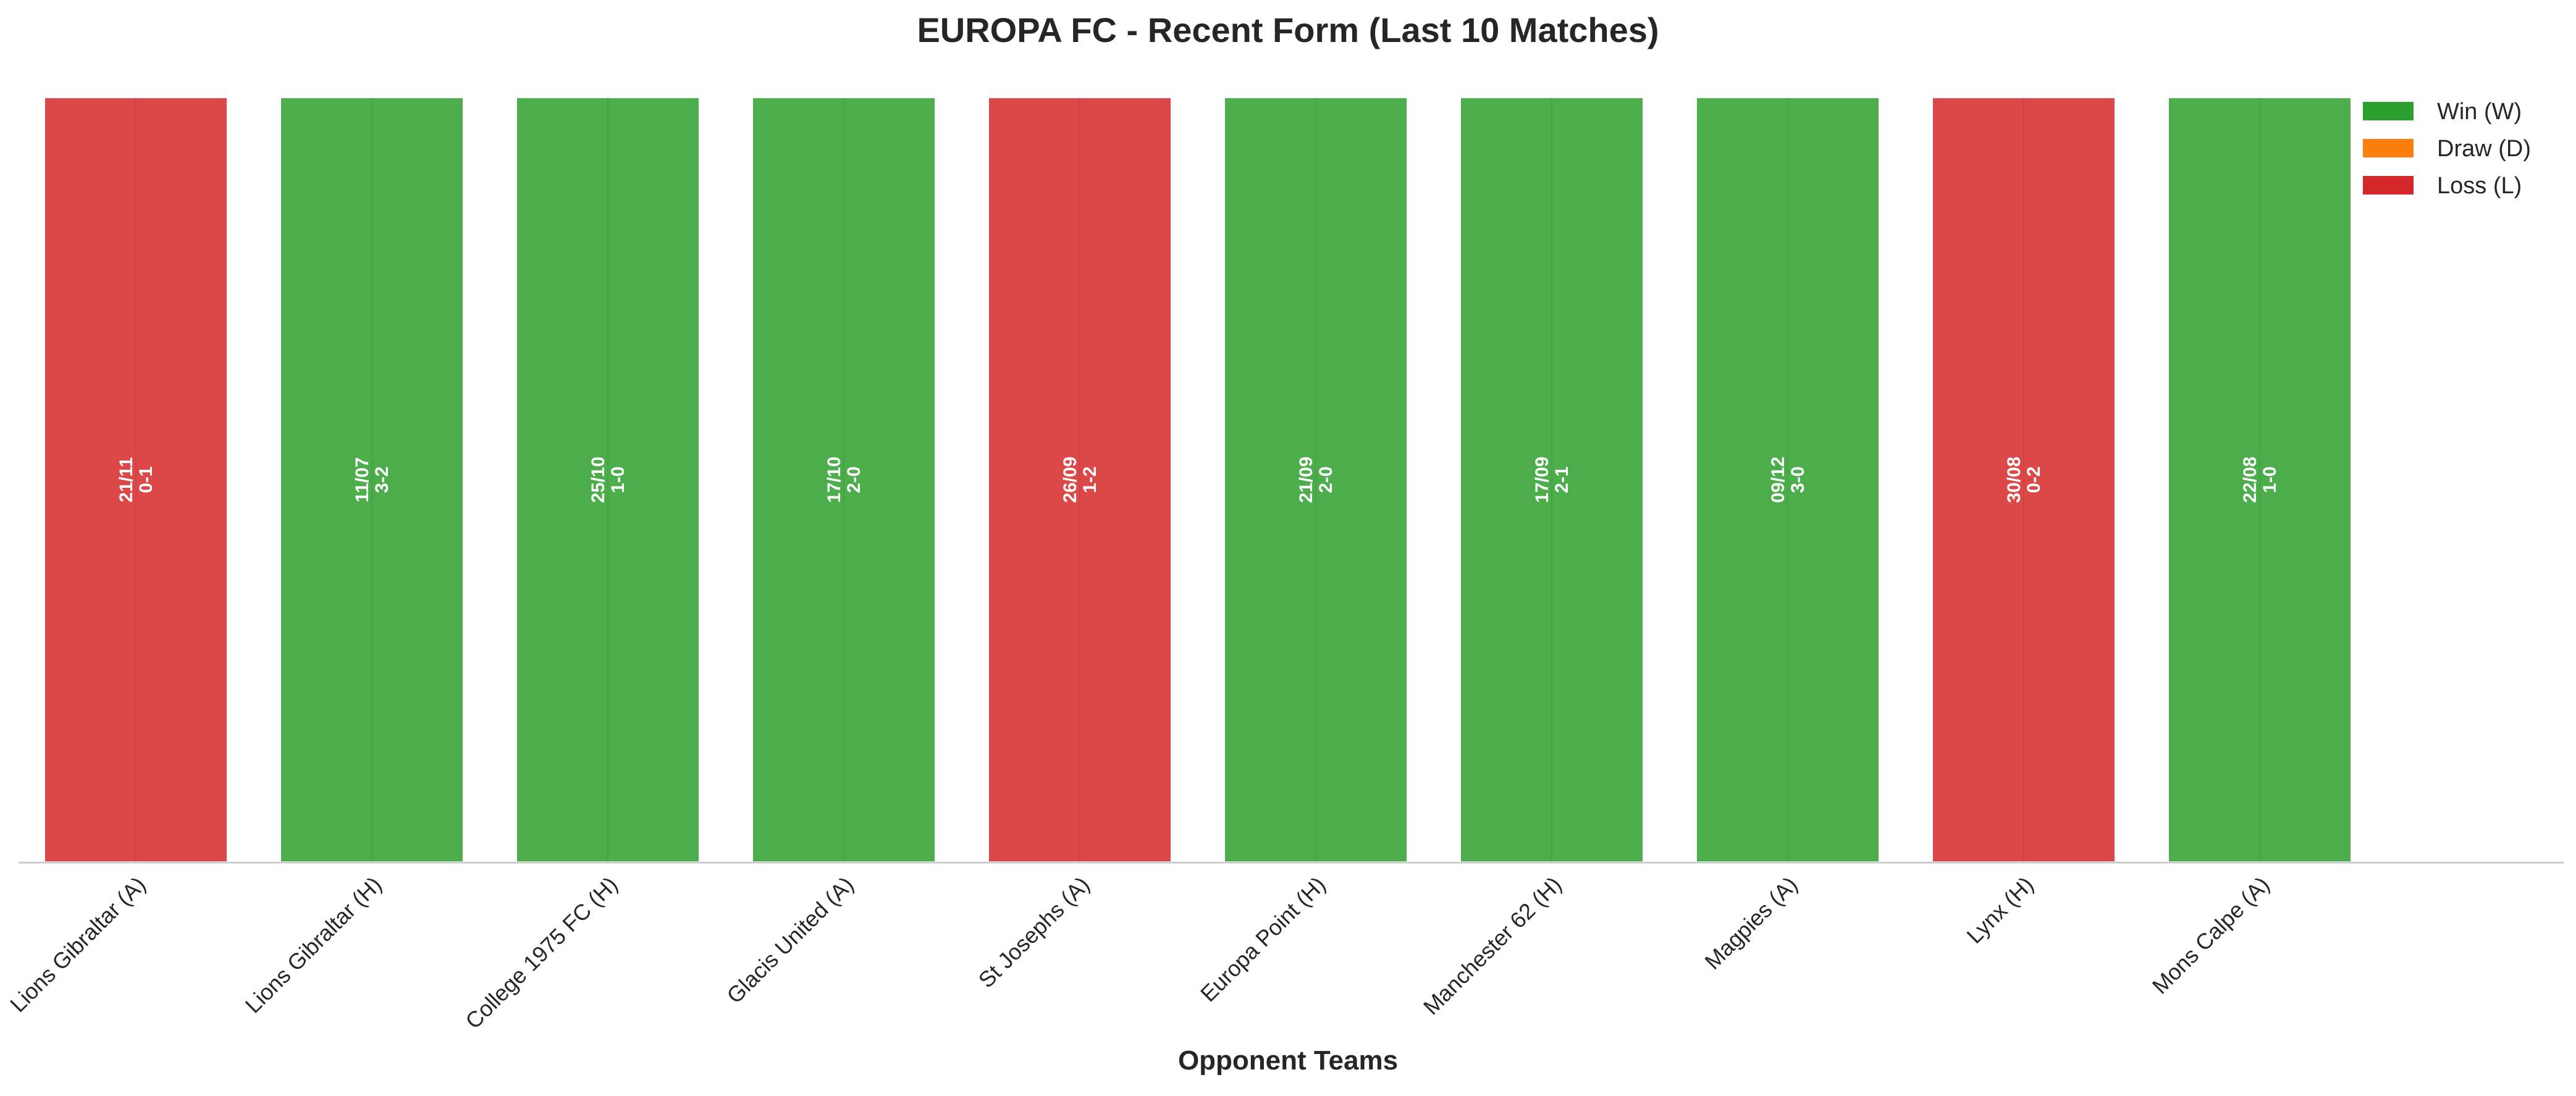  I want to click on match-score: 1-2, so click(1090, 480).